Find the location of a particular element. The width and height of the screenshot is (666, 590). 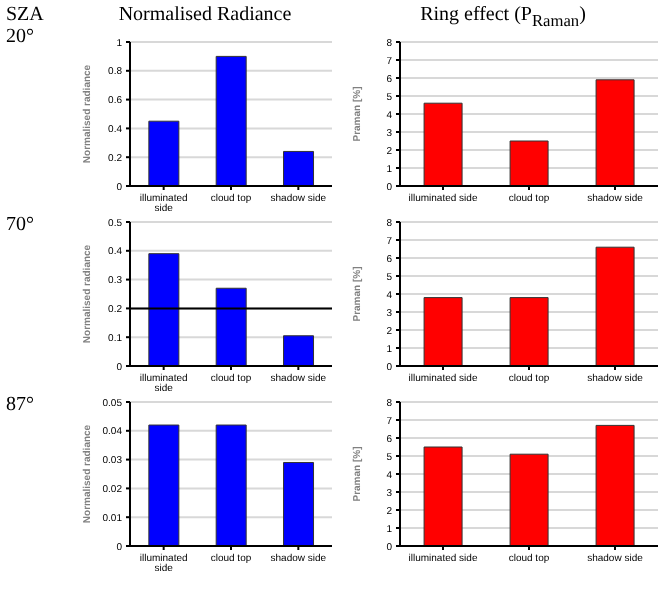

text: 87° is located at coordinates (20, 405).